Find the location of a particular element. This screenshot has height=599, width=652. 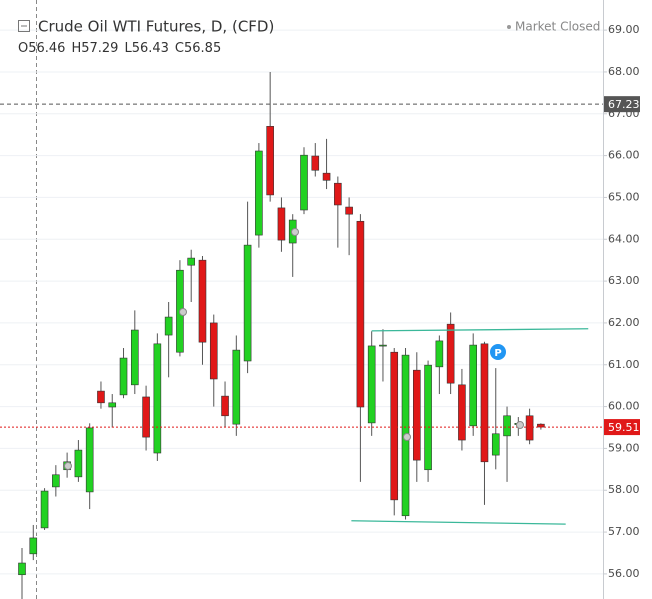

y-tick-label: 63.00 is located at coordinates (624, 280).